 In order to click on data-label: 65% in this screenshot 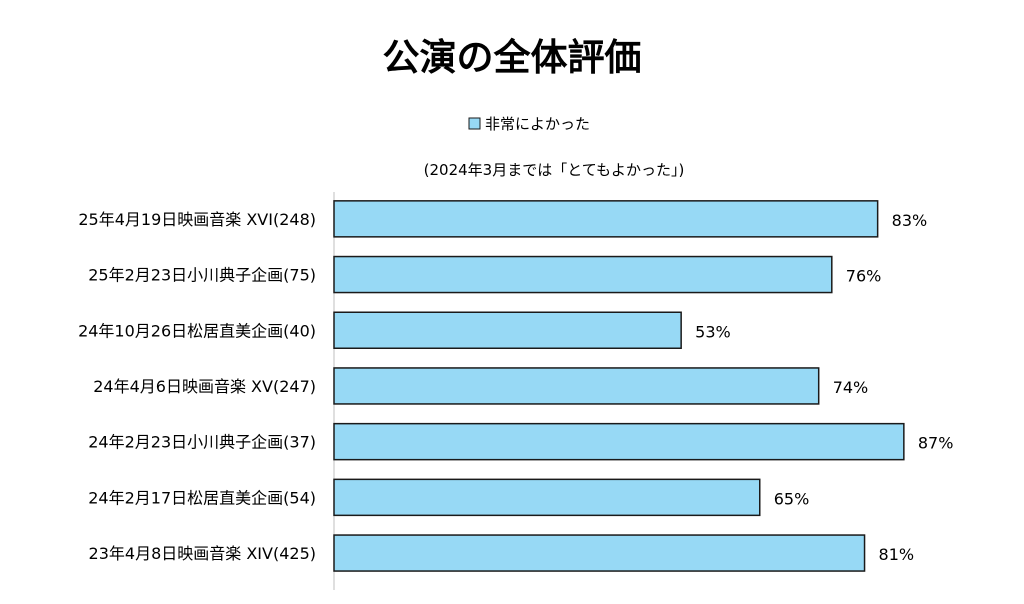, I will do `click(792, 498)`.